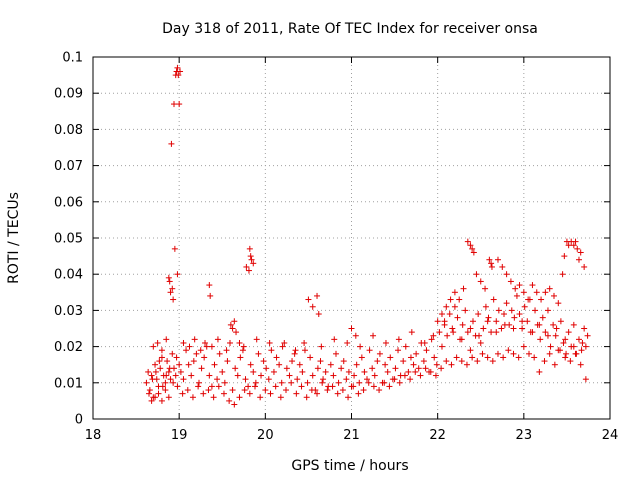 The image size is (640, 480). What do you see at coordinates (524, 435) in the screenshot?
I see `x-tick-label: 23` at bounding box center [524, 435].